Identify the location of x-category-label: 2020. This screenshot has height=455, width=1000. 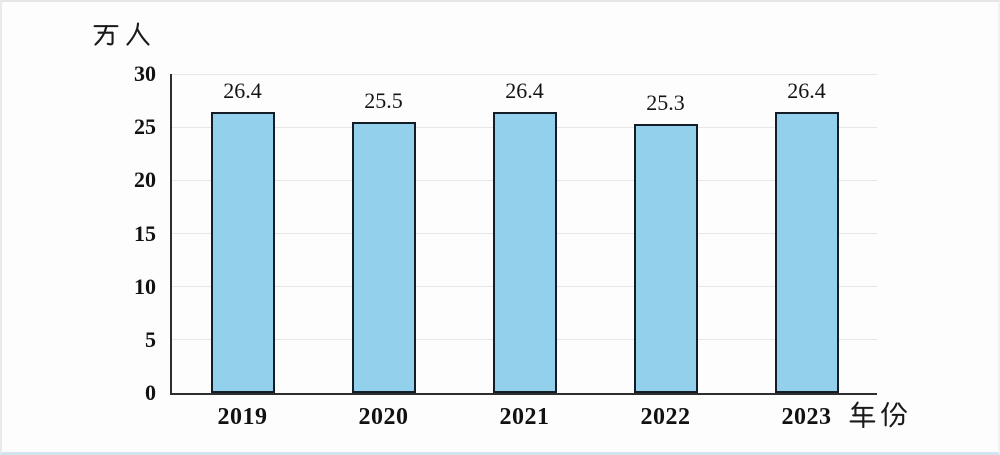
(383, 417).